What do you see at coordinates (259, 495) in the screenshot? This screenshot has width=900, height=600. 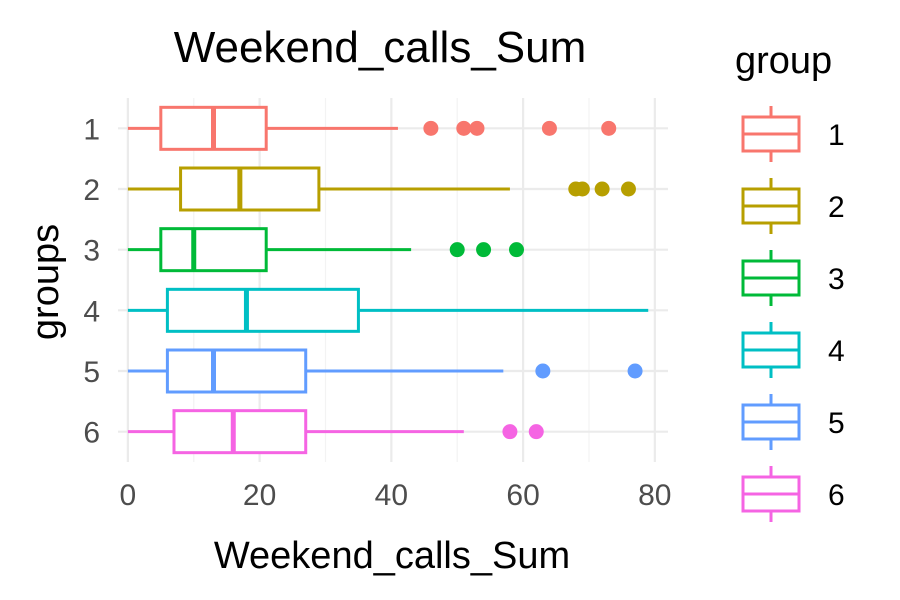 I see `x-tick-label: 20` at bounding box center [259, 495].